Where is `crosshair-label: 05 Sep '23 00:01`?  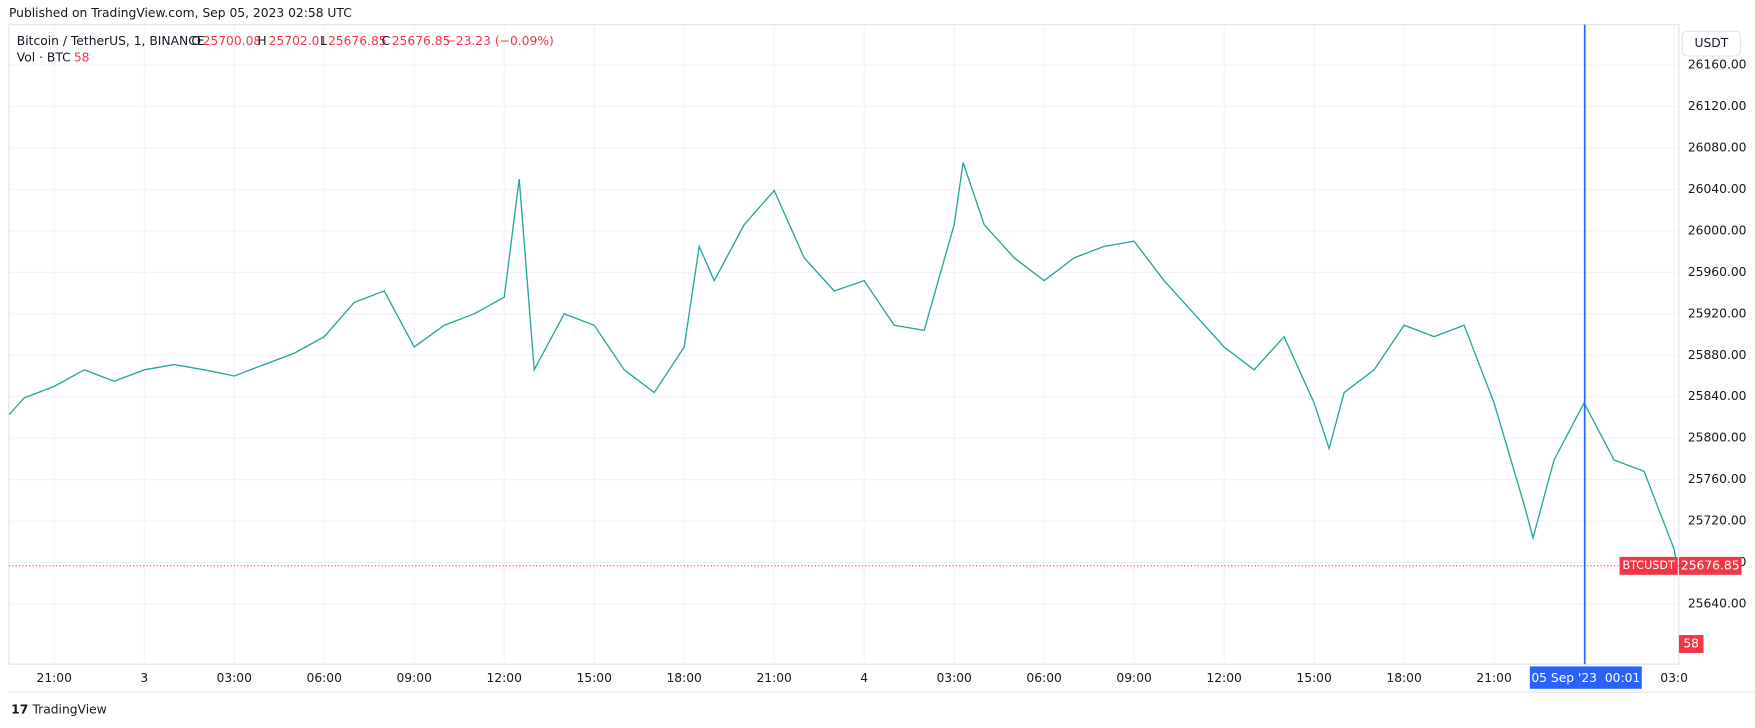 crosshair-label: 05 Sep '23 00:01 is located at coordinates (1585, 678).